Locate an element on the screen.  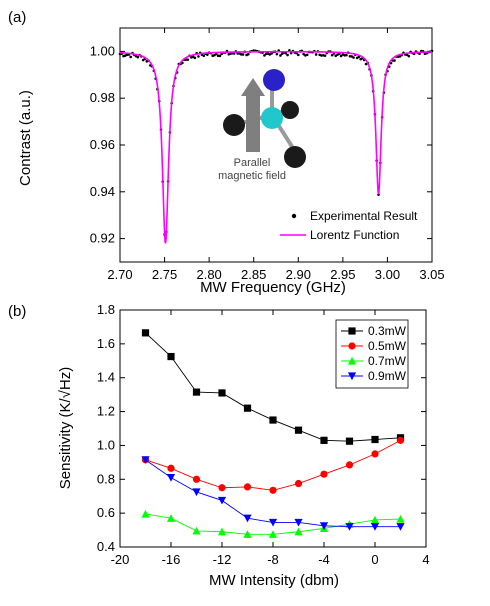
x-tick-label: 4 is located at coordinates (425, 559).